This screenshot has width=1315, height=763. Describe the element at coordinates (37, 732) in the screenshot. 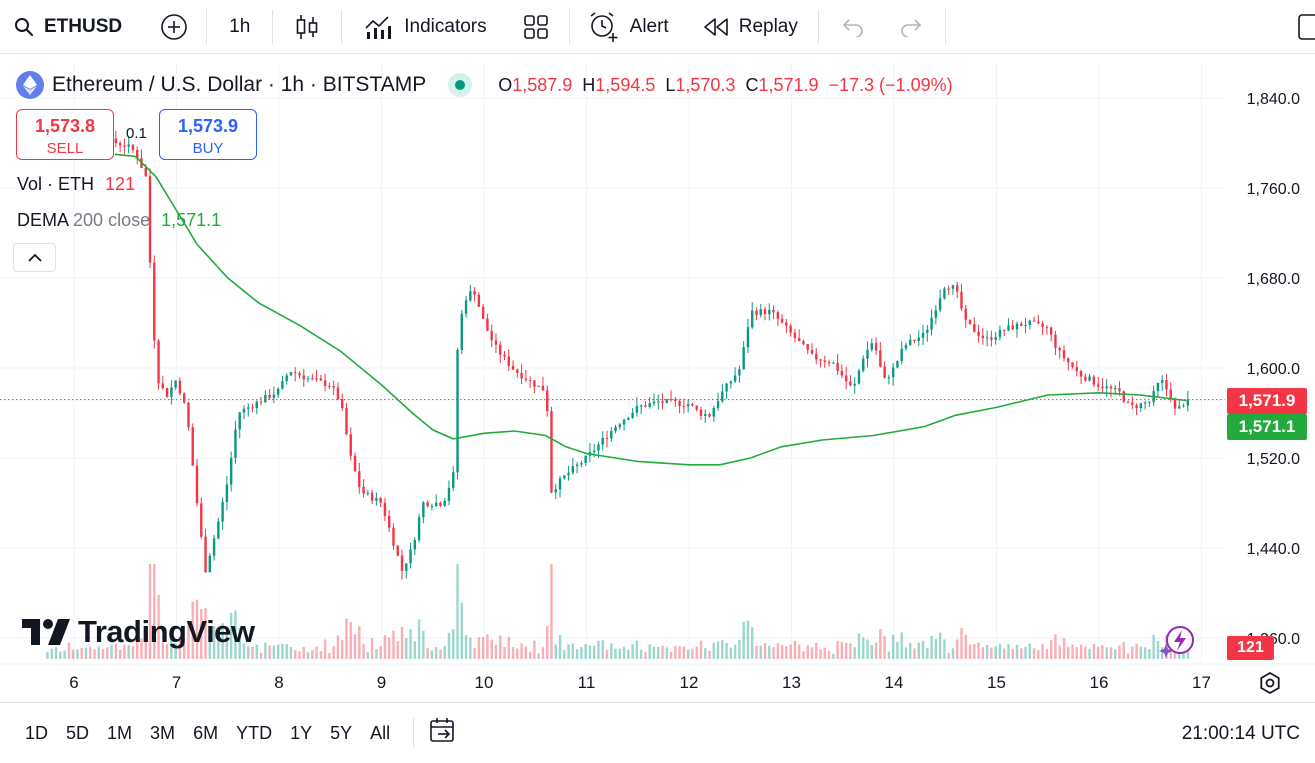

I see `range-1d-button: 1D` at that location.